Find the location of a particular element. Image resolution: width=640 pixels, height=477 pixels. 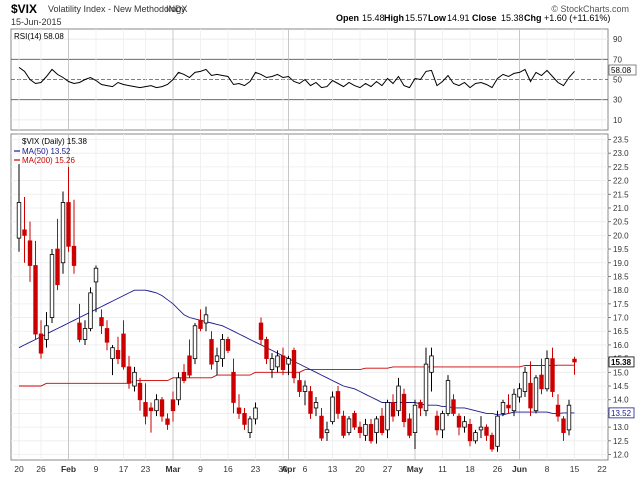

x-tick-label: 22 is located at coordinates (602, 469).